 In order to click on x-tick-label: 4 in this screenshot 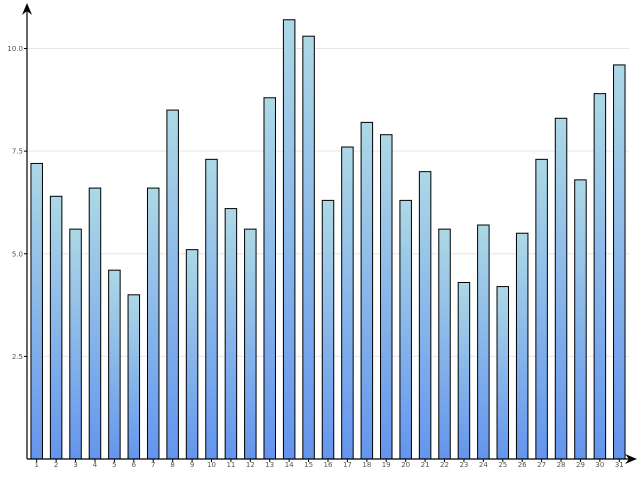, I will do `click(95, 465)`.